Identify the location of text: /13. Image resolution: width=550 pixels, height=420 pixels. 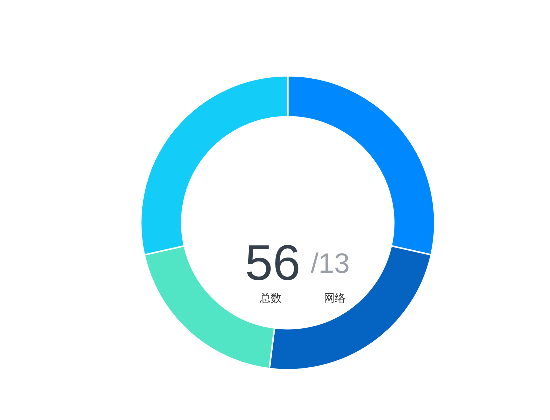
(330, 263).